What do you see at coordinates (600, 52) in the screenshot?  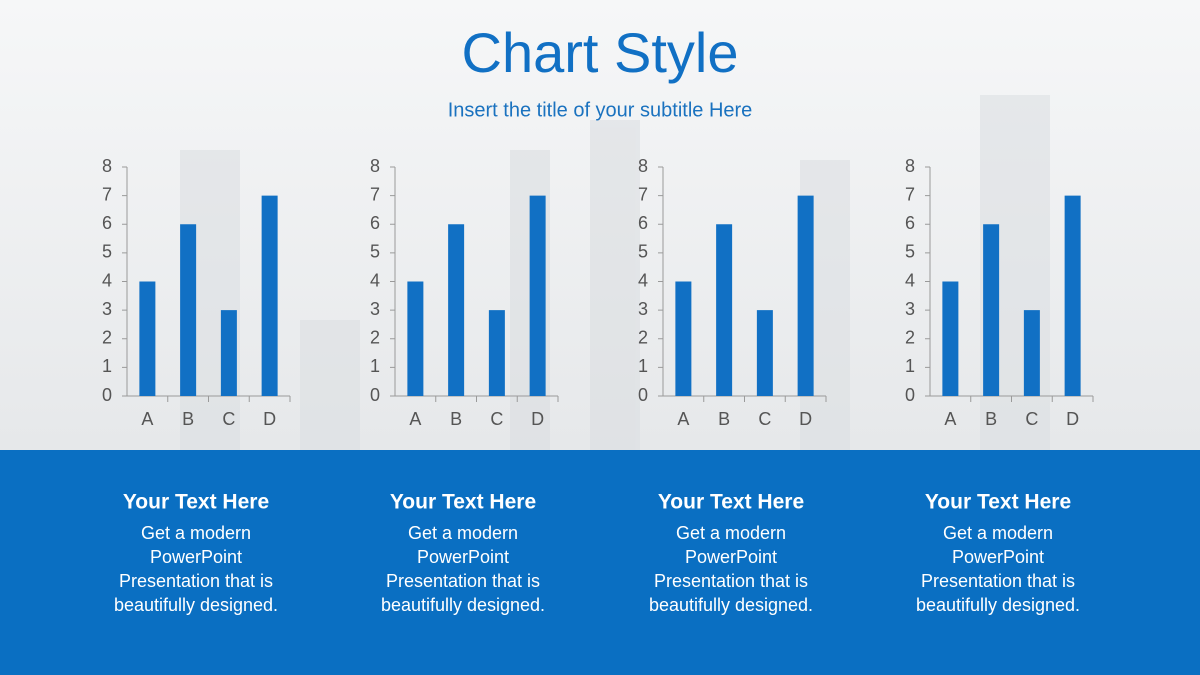 I see `slide-title: Chart Style` at bounding box center [600, 52].